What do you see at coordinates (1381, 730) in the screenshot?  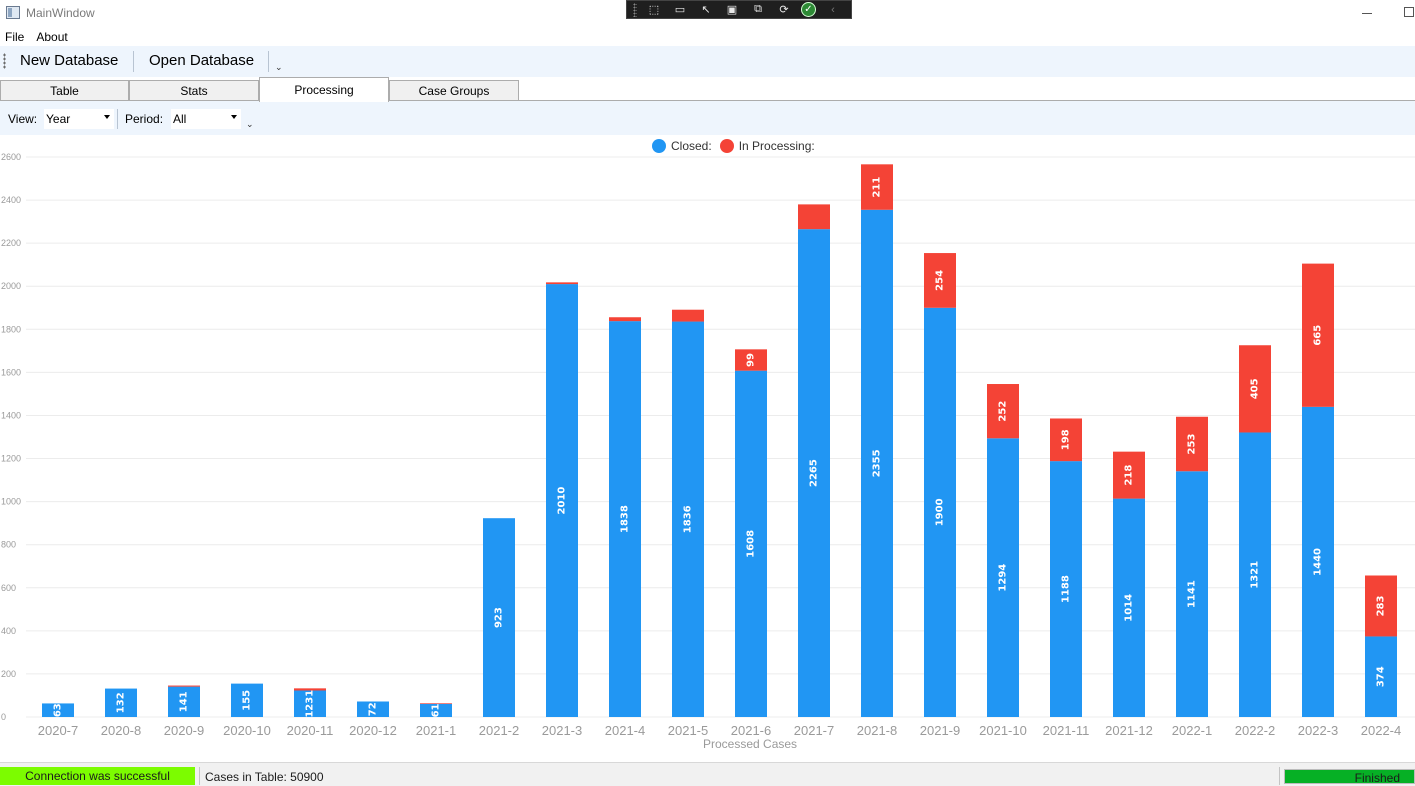 I see `x-tick-label: 2022-4` at bounding box center [1381, 730].